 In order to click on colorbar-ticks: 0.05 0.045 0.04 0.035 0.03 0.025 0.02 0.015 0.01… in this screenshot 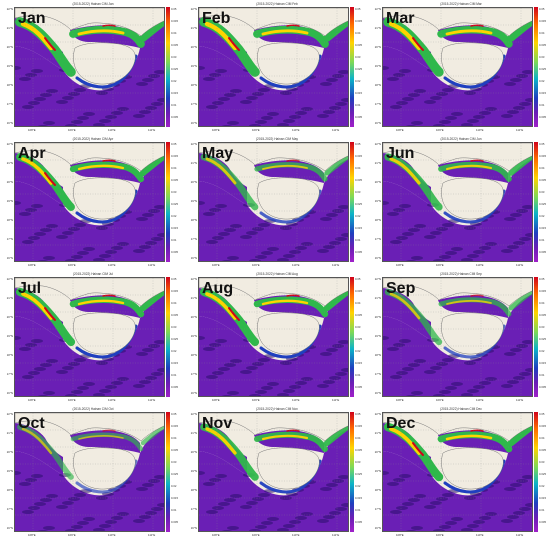, I will do `click(176, 202)`.